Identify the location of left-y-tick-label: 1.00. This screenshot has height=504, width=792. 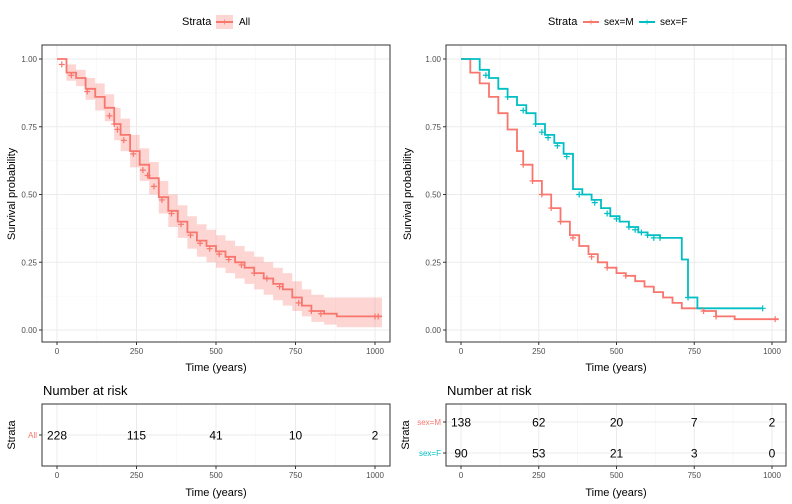
(29, 59).